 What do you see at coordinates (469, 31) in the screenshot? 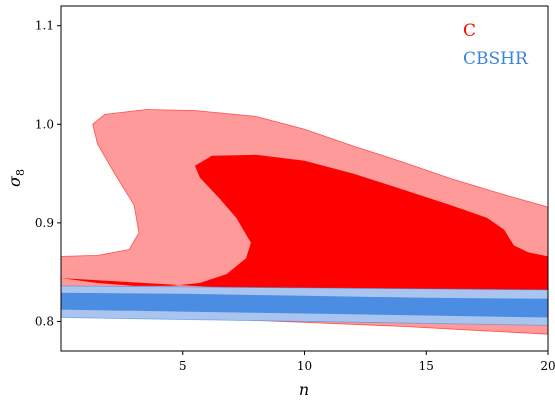
I see `legend-entry-c: C` at bounding box center [469, 31].